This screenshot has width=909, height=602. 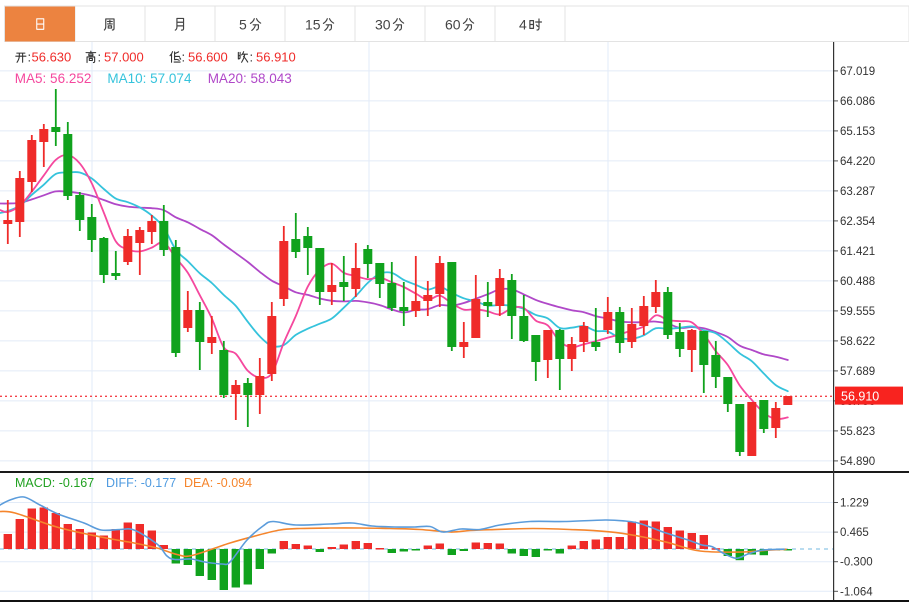 I want to click on svg-text: 57.689, so click(x=857, y=372).